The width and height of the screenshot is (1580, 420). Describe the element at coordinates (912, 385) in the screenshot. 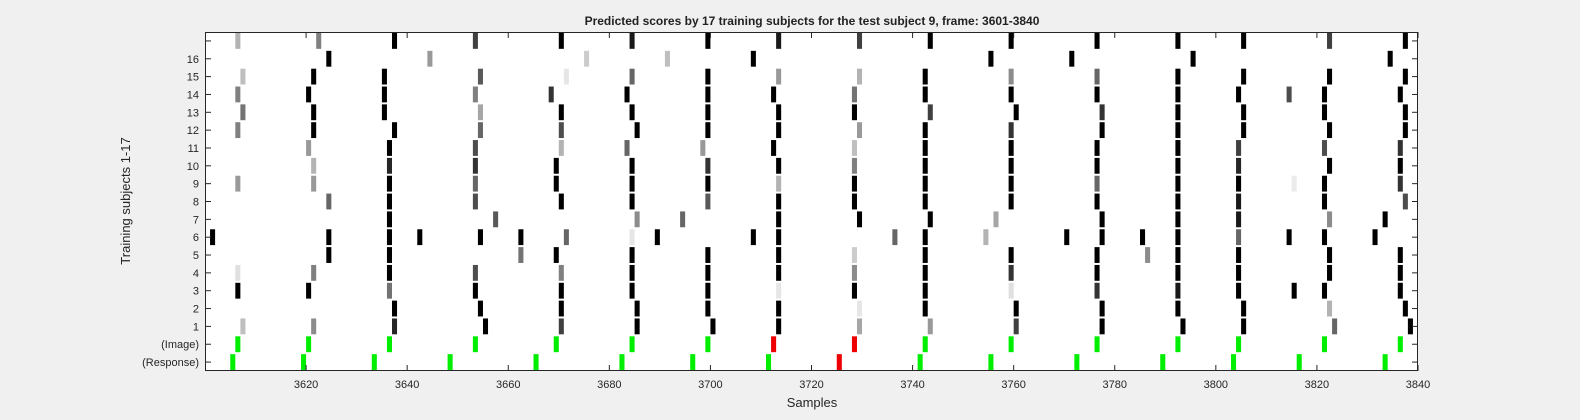

I see `x-tick-label: 3740` at that location.